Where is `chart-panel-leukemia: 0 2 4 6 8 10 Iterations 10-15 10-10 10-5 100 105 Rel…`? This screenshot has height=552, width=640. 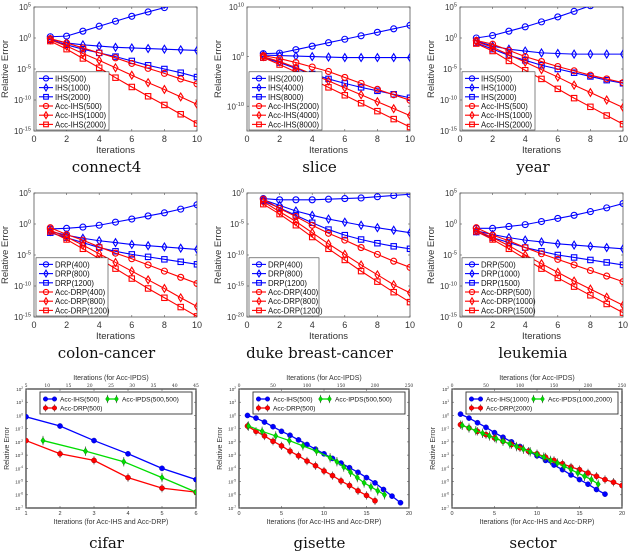
chart-panel-leukemia: 0 2 4 6 8 10 Iterations 10-15 10-10 10-5 100 105 Rel… is located at coordinates (533, 278).